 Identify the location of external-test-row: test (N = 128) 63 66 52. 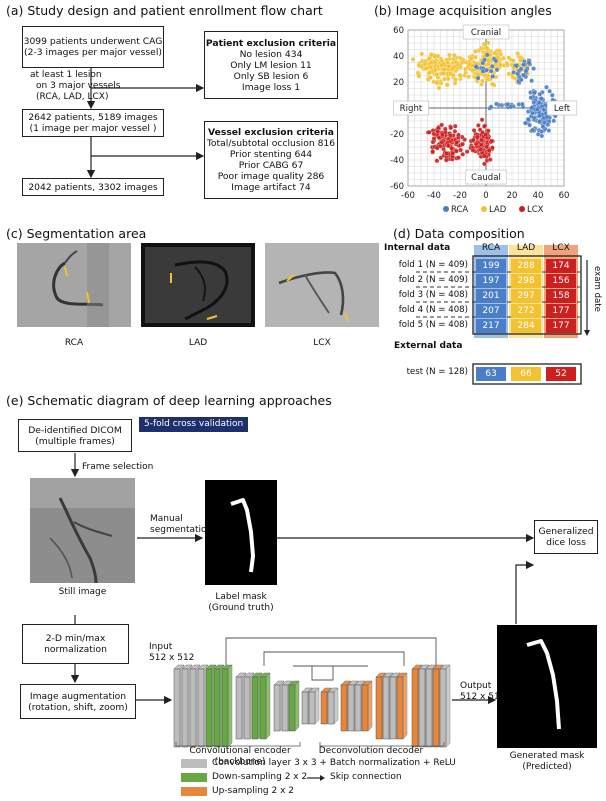
(493, 369).